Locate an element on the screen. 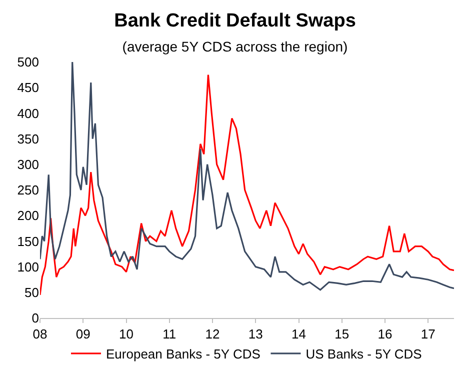 This screenshot has height=380, width=470. y-tick-label: 100 is located at coordinates (28, 266).